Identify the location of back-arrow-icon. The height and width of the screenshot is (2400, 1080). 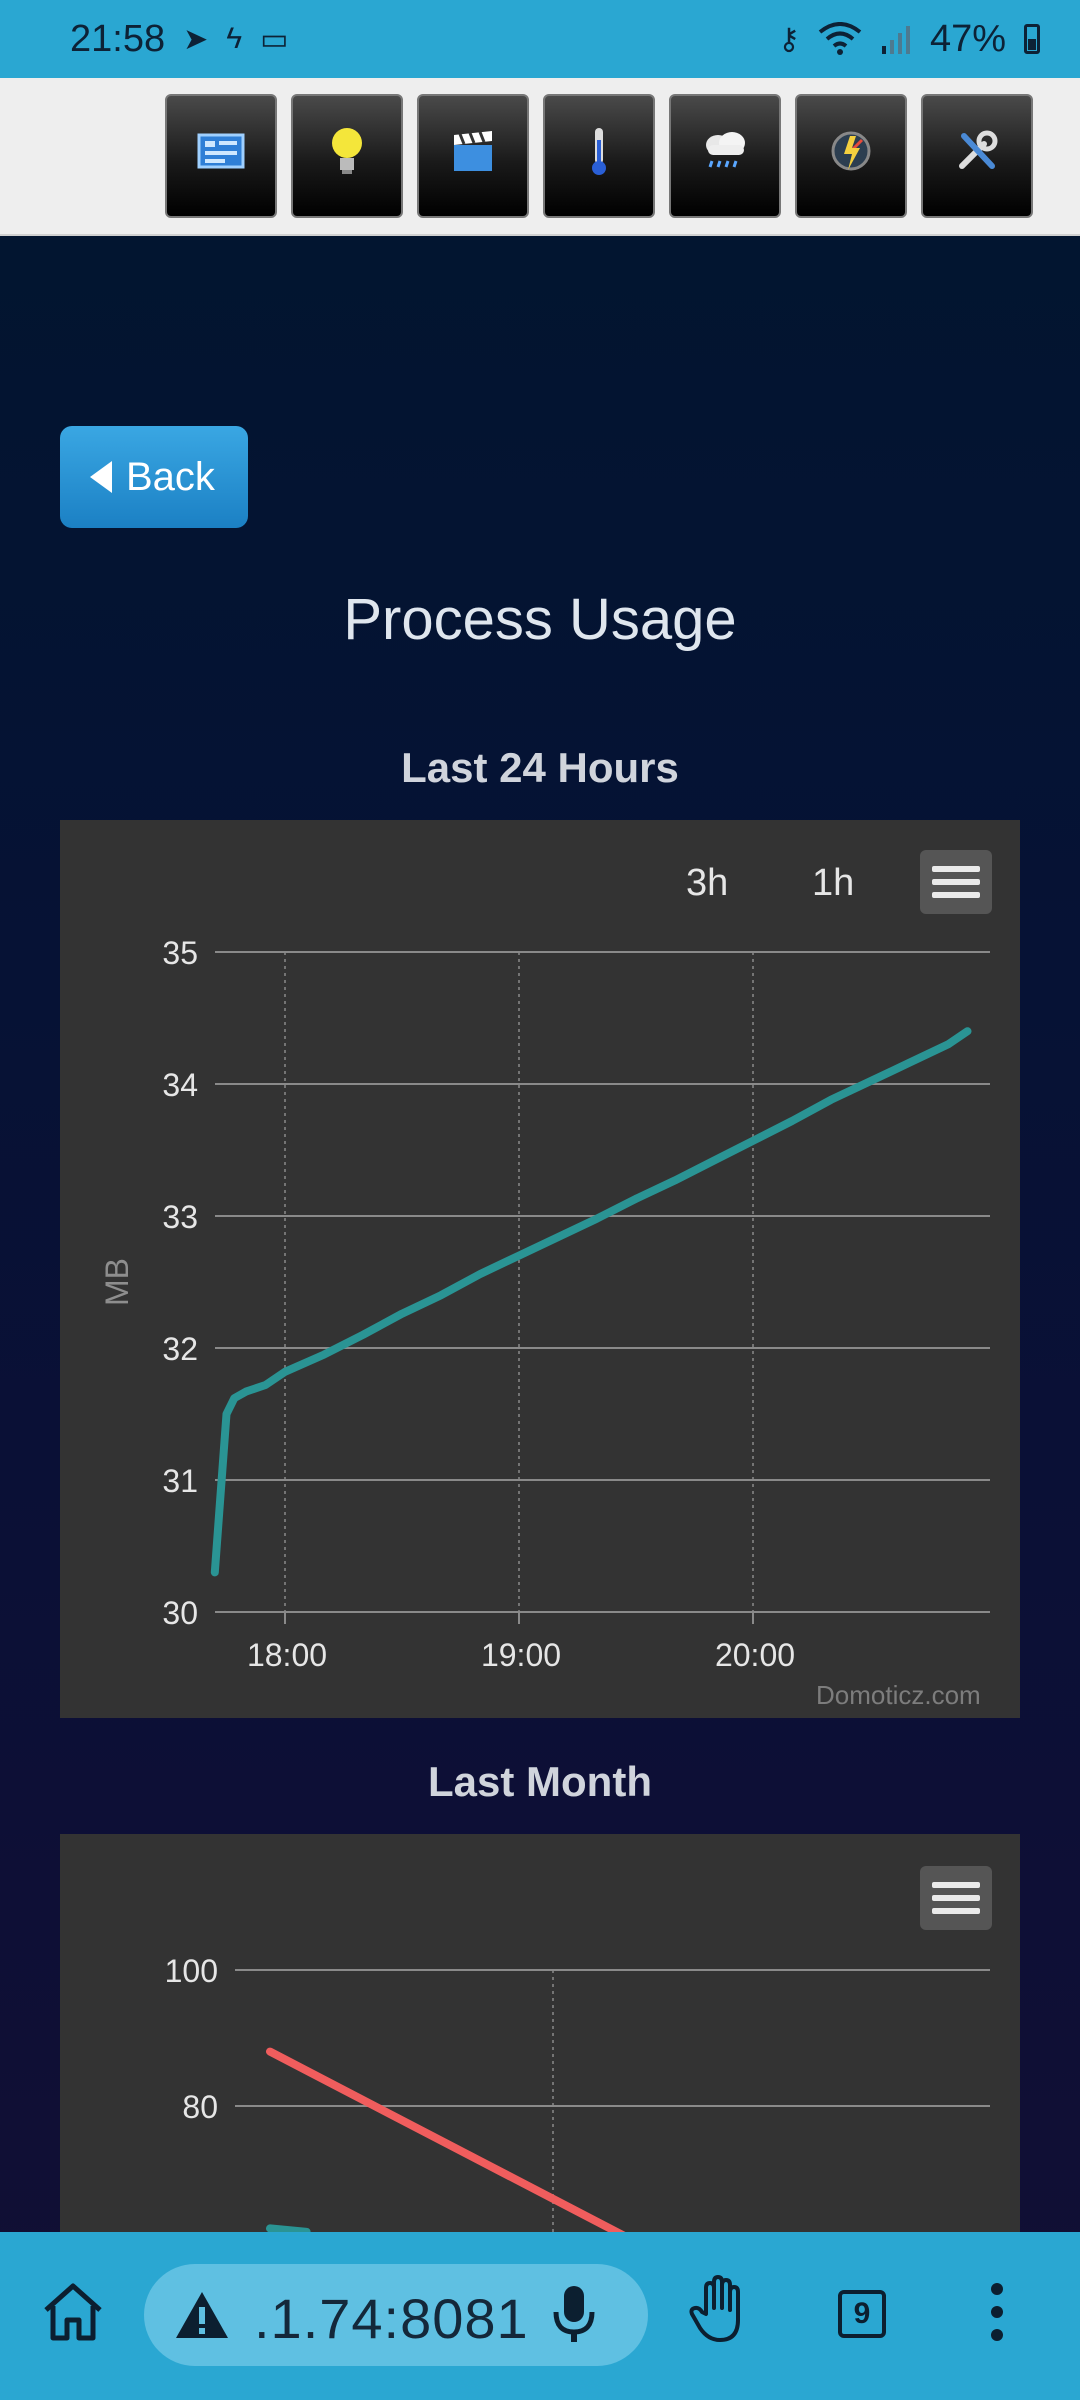
(101, 477).